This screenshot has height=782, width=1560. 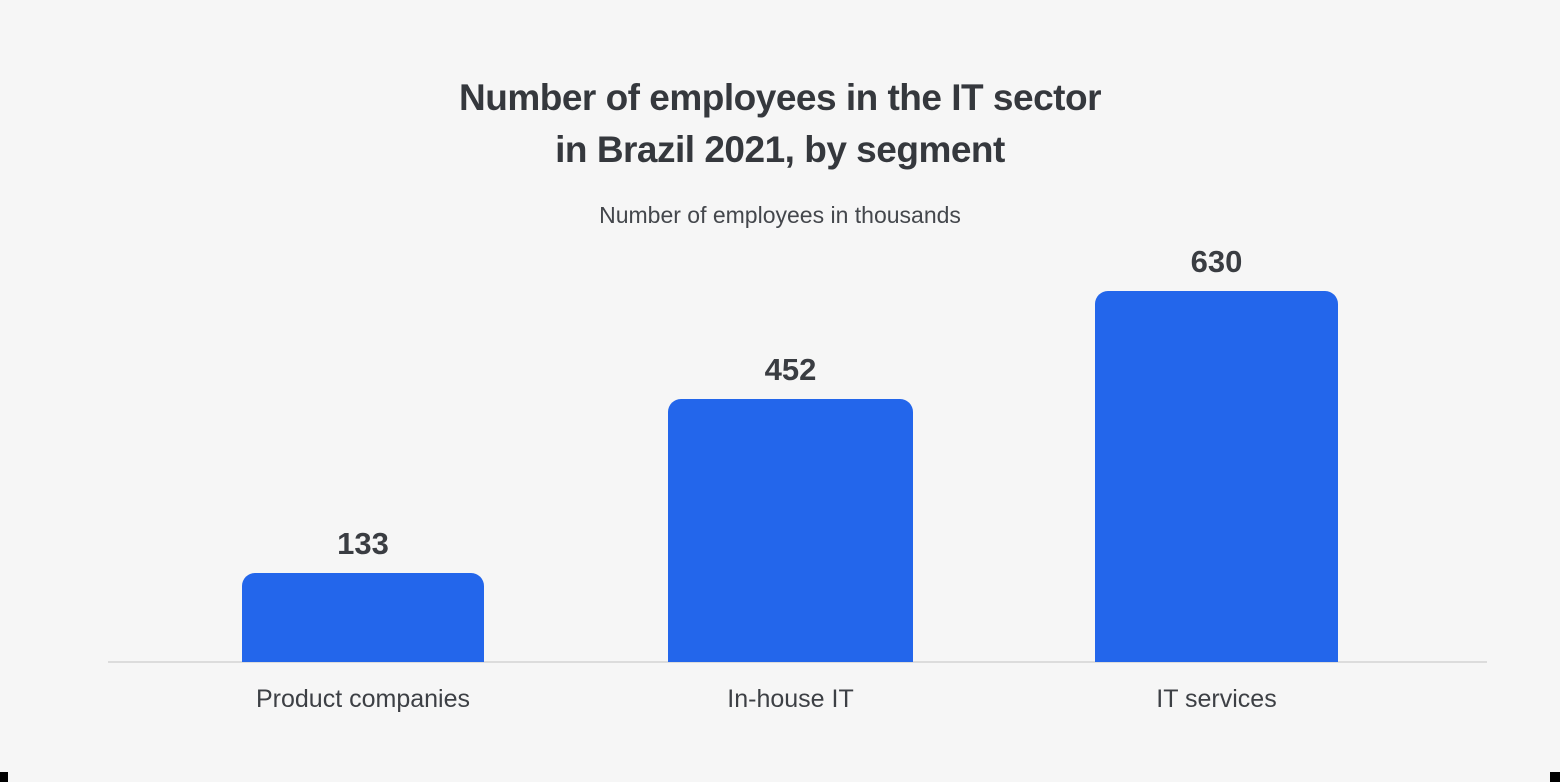 What do you see at coordinates (363, 617) in the screenshot?
I see `bar-product-companies` at bounding box center [363, 617].